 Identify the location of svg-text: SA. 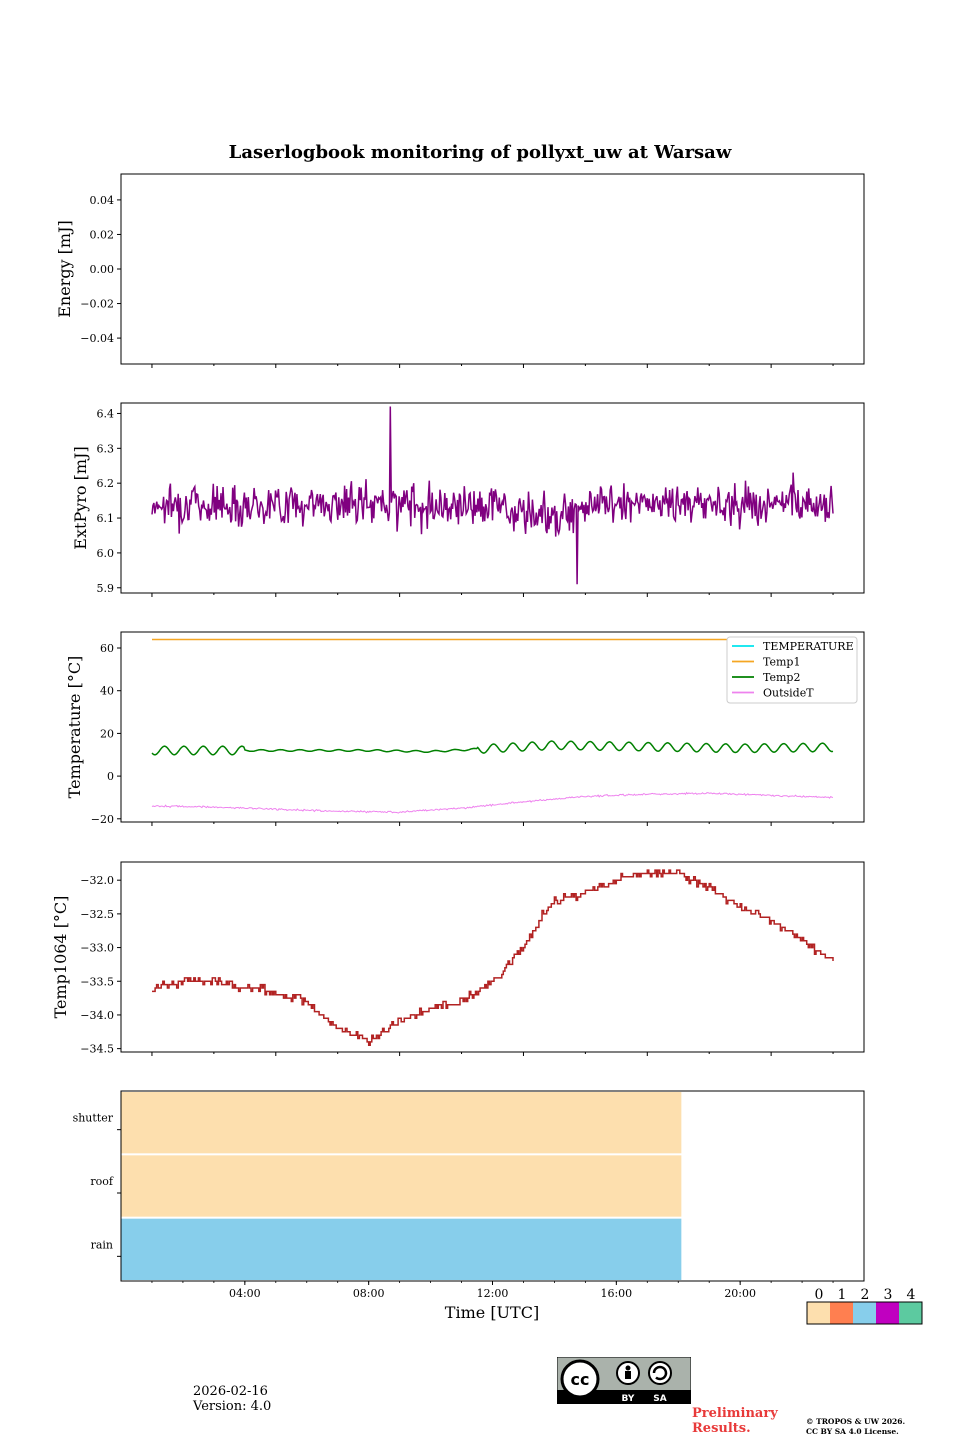
(659, 1399).